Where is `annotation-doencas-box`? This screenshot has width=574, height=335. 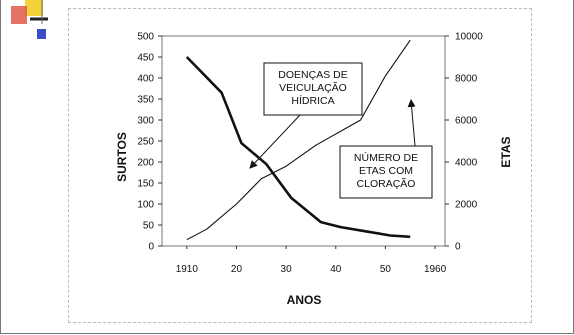
annotation-doencas-box is located at coordinates (313, 89).